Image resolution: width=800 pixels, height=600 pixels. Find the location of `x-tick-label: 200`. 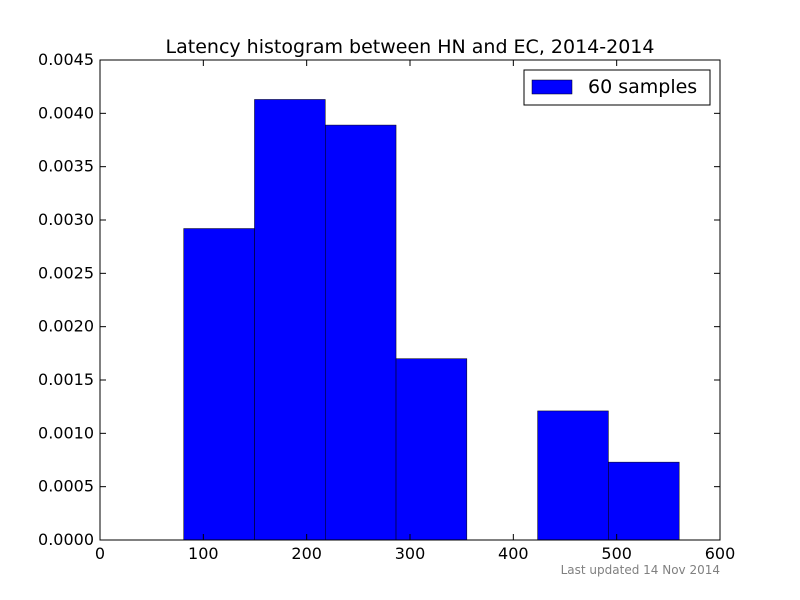

x-tick-label: 200 is located at coordinates (306, 553).